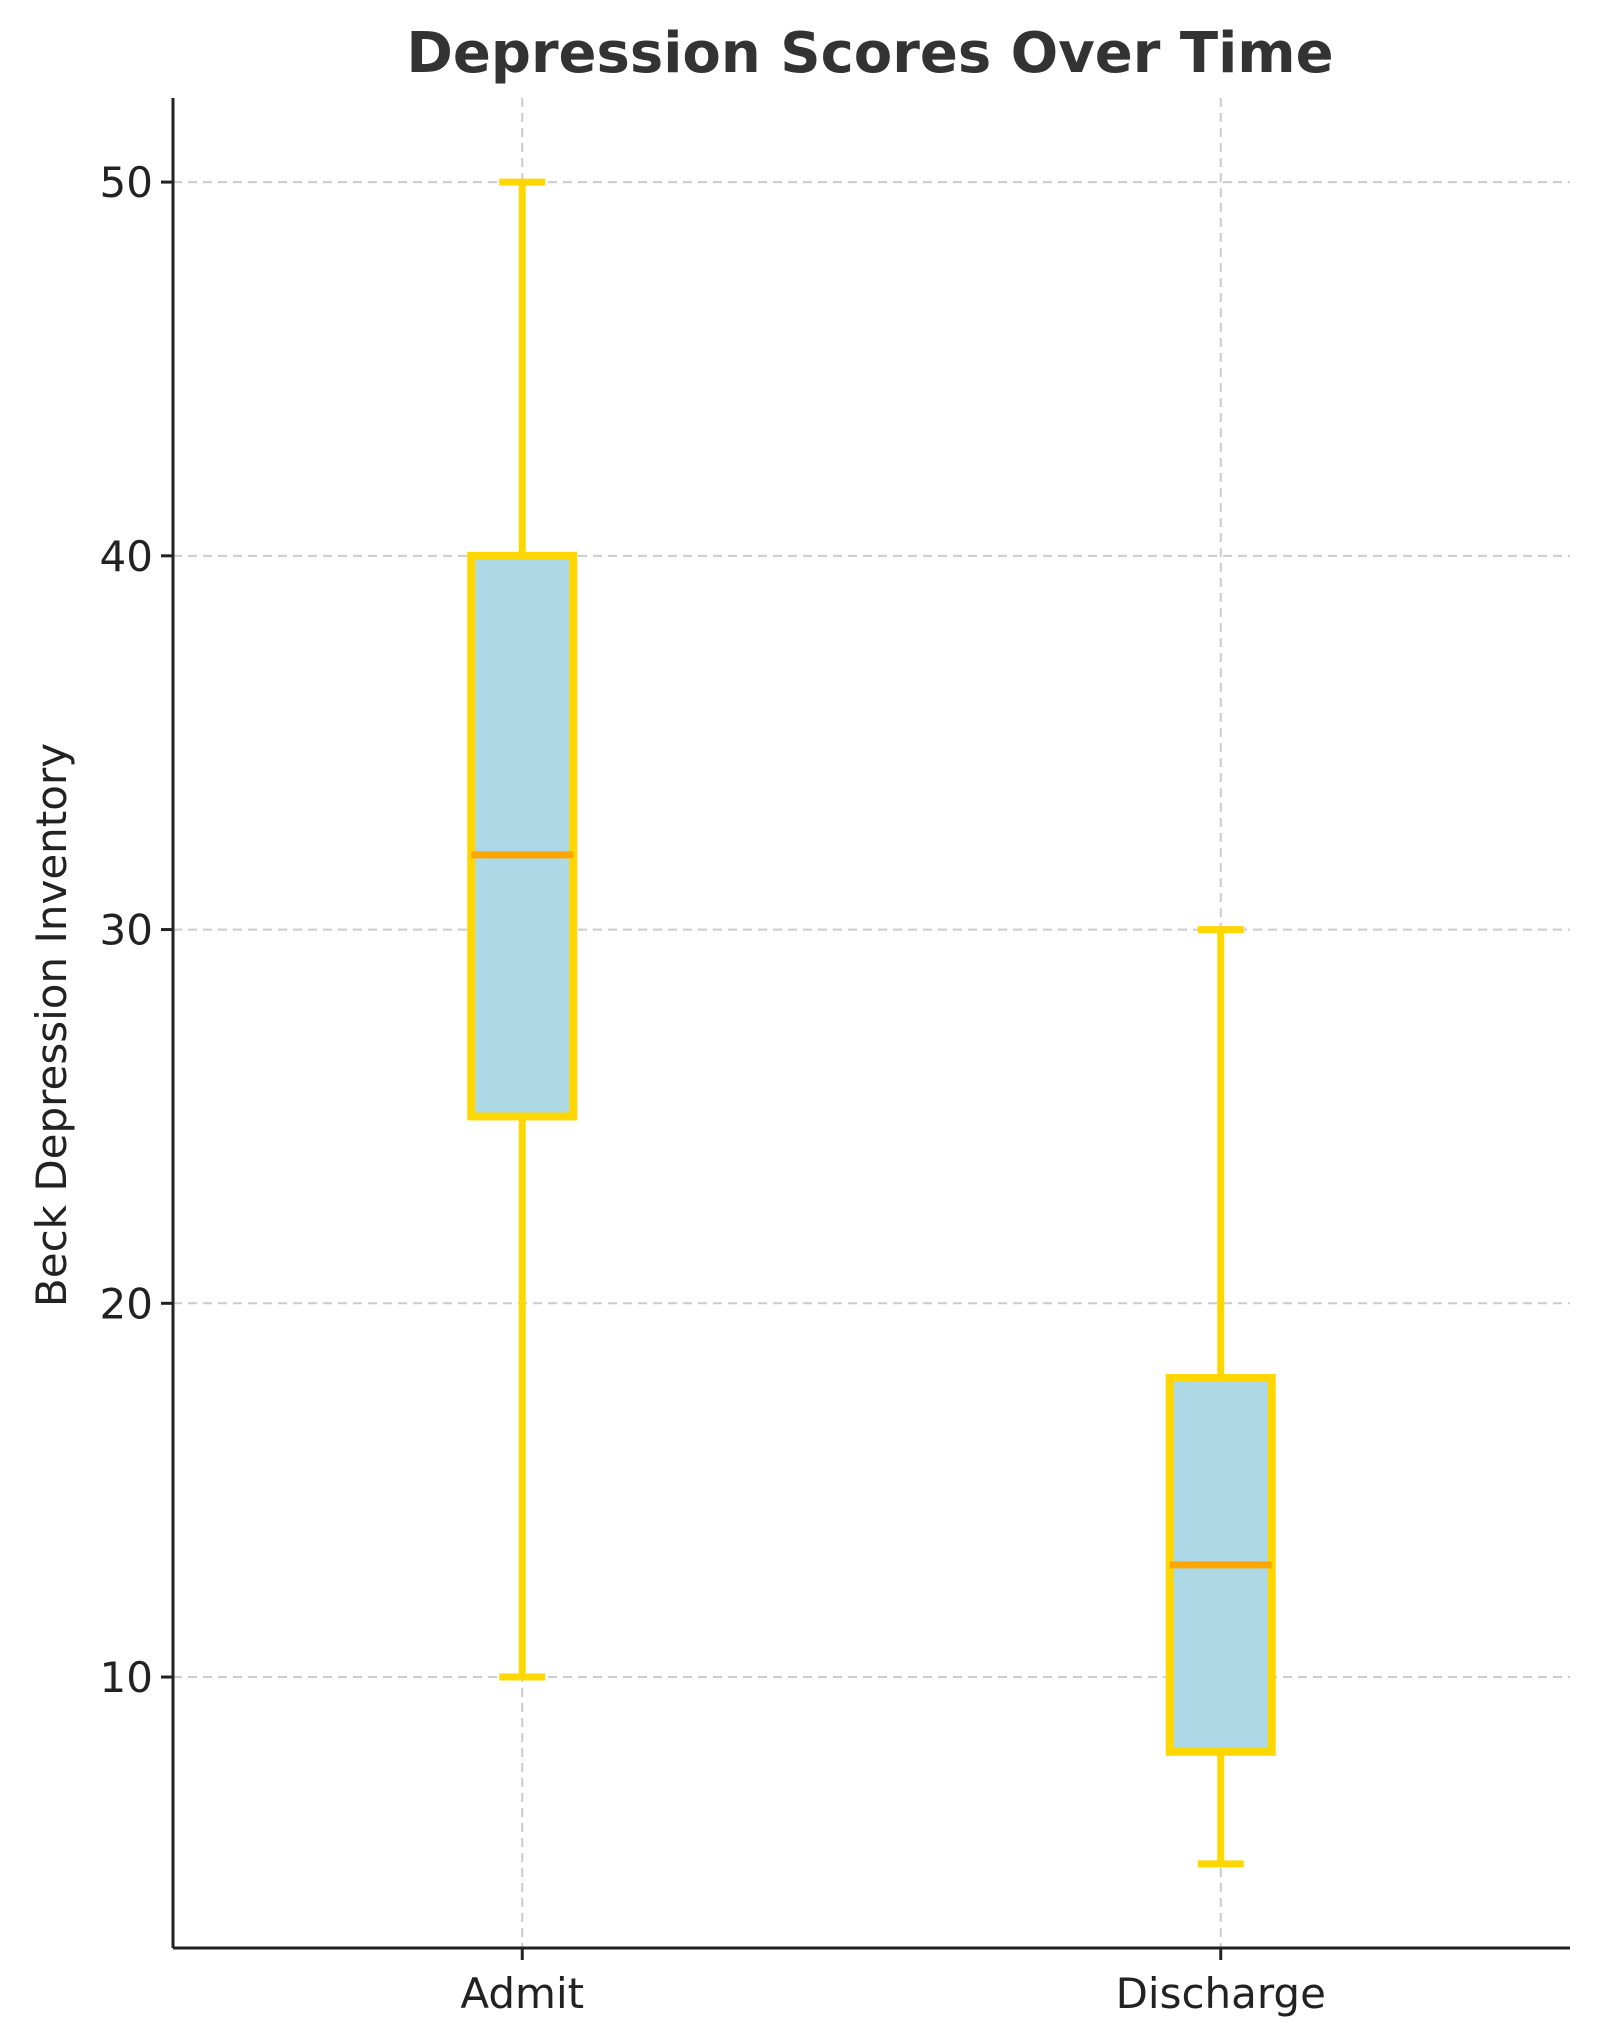 Image resolution: width=1597 pixels, height=2040 pixels. Describe the element at coordinates (1220, 1397) in the screenshot. I see `box-discharge` at that location.